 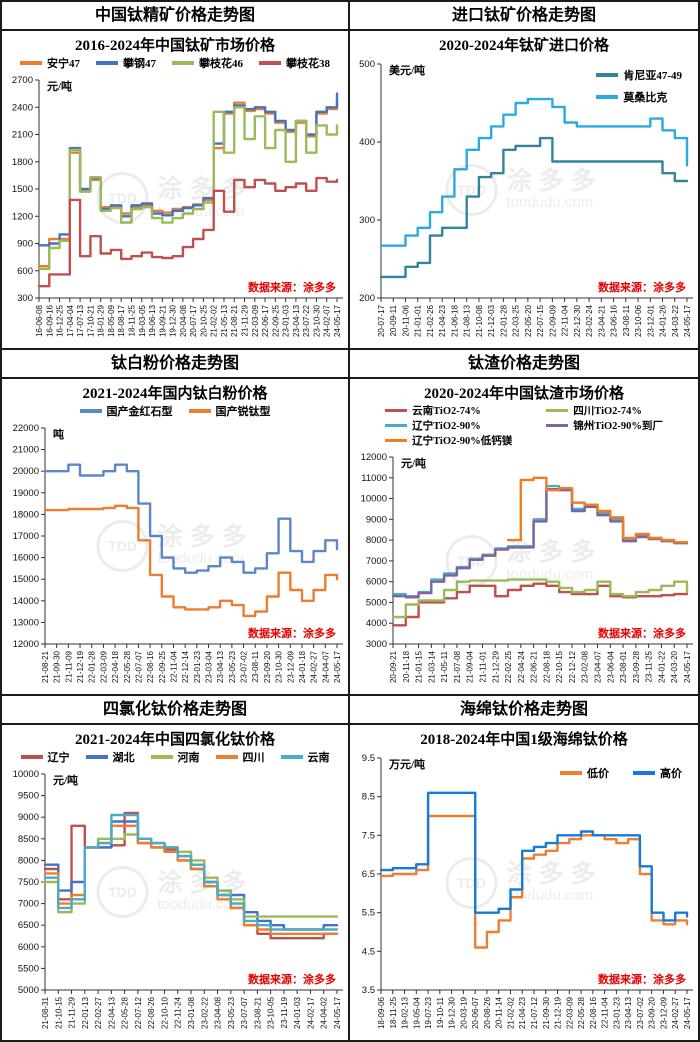 I want to click on x-tick-label: 23-08-21, so click(x=257, y=1012).